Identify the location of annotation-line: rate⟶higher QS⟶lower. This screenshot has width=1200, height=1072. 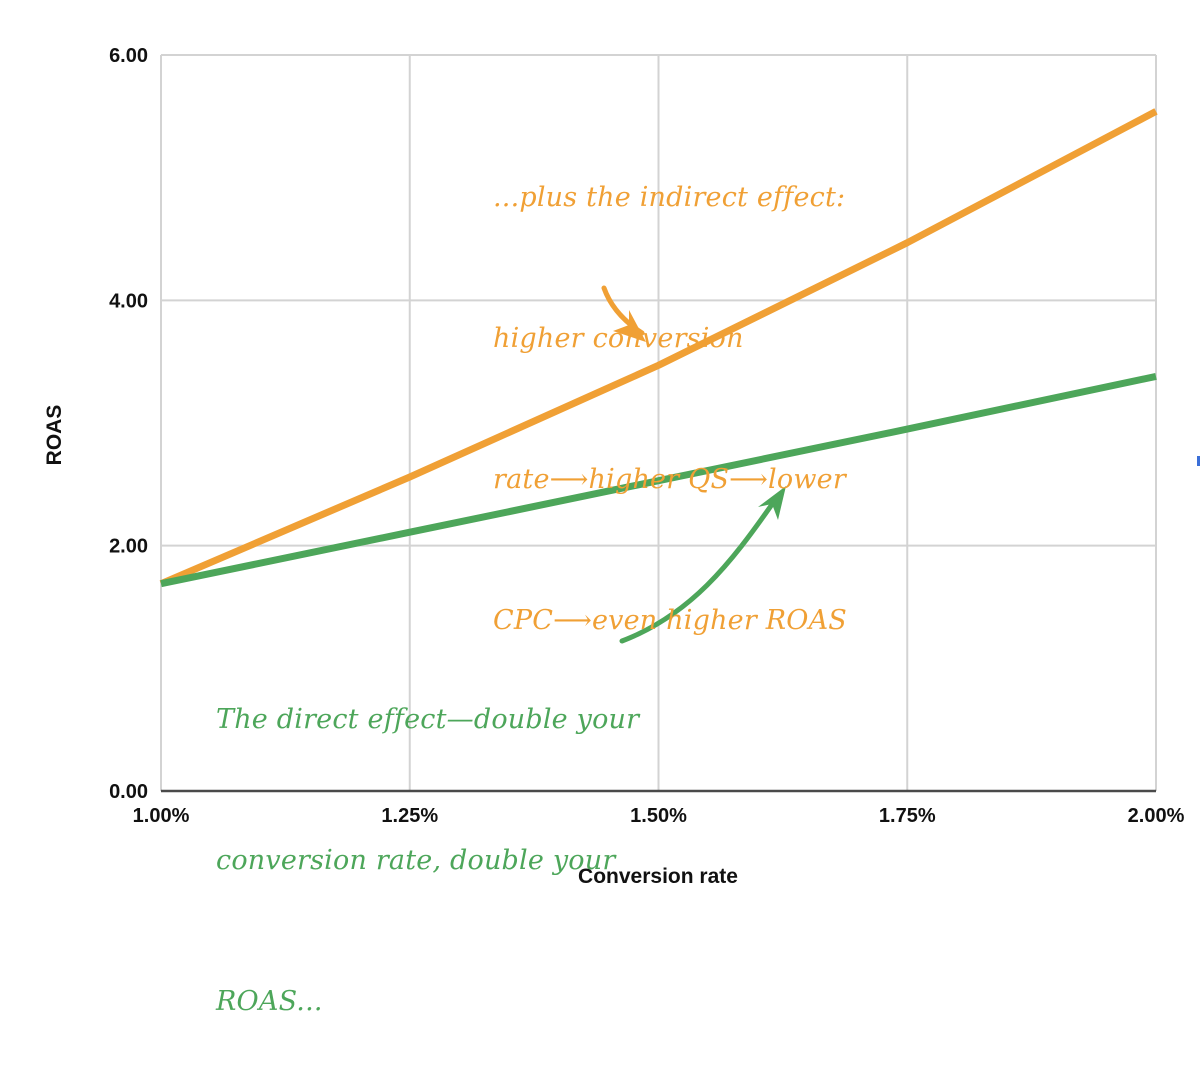
(669, 479).